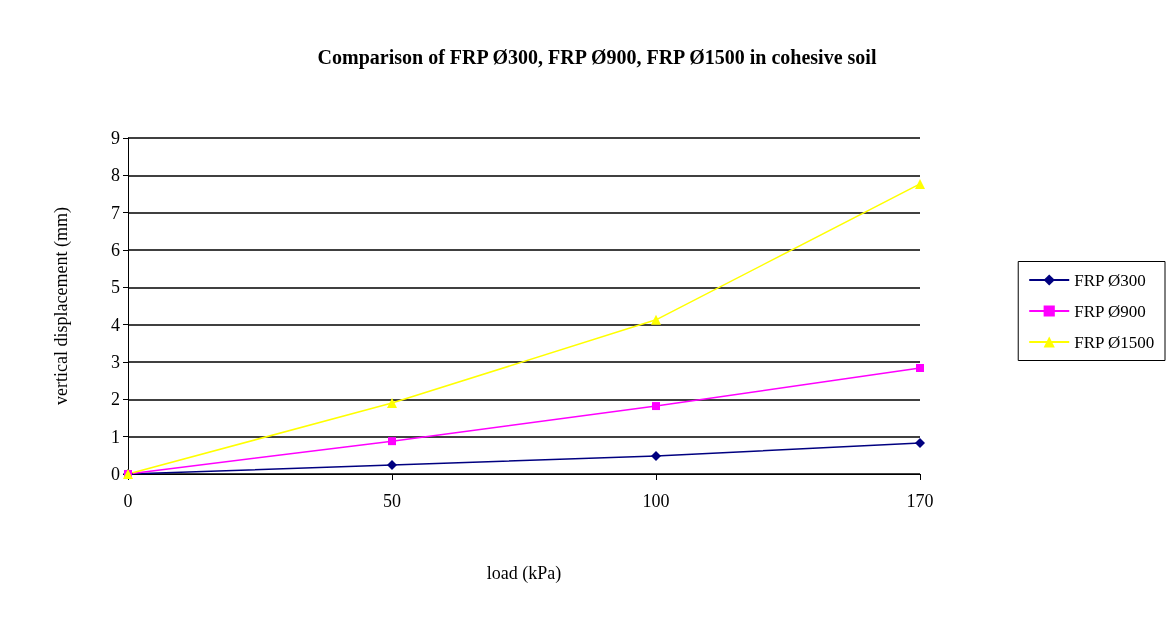 This screenshot has width=1173, height=622. What do you see at coordinates (656, 501) in the screenshot?
I see `x-tick-label: 100` at bounding box center [656, 501].